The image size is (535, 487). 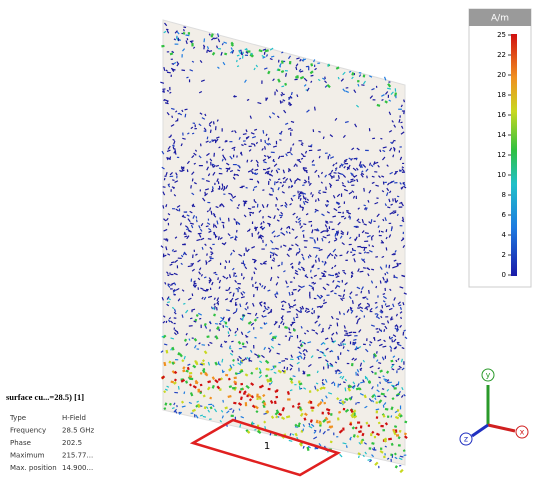 What do you see at coordinates (500, 19) in the screenshot?
I see `colorbar-unit: A/m` at bounding box center [500, 19].